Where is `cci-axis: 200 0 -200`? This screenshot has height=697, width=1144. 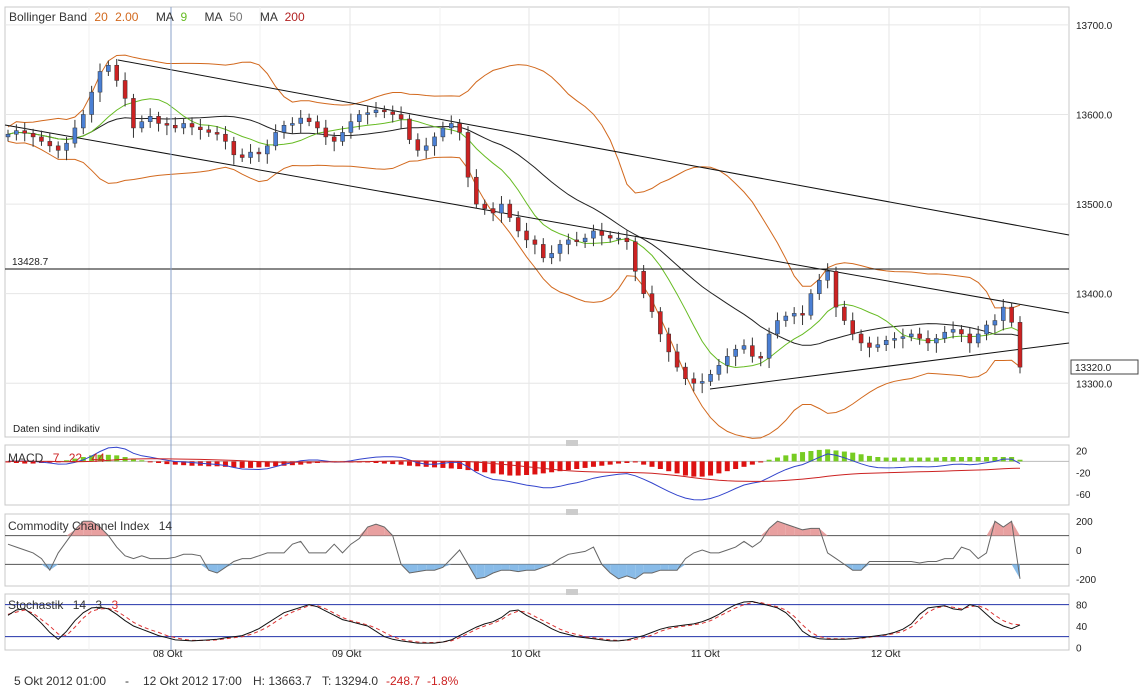
cci-axis: 200 0 -200 is located at coordinates (1086, 551).